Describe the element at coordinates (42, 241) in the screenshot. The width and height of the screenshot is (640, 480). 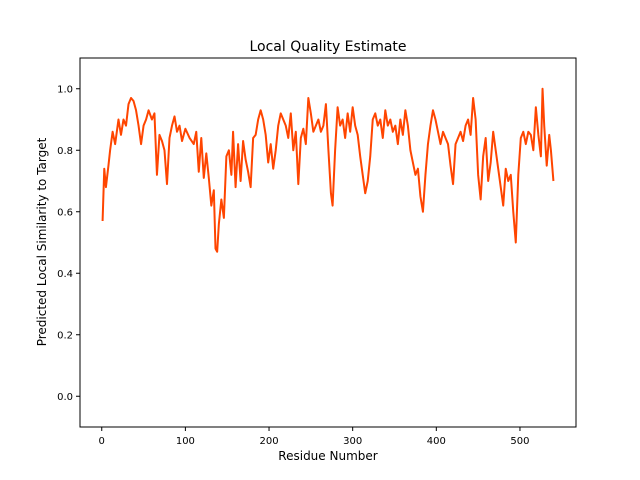
I see `y-axis-label: Predicted Local Similarity to Target` at that location.